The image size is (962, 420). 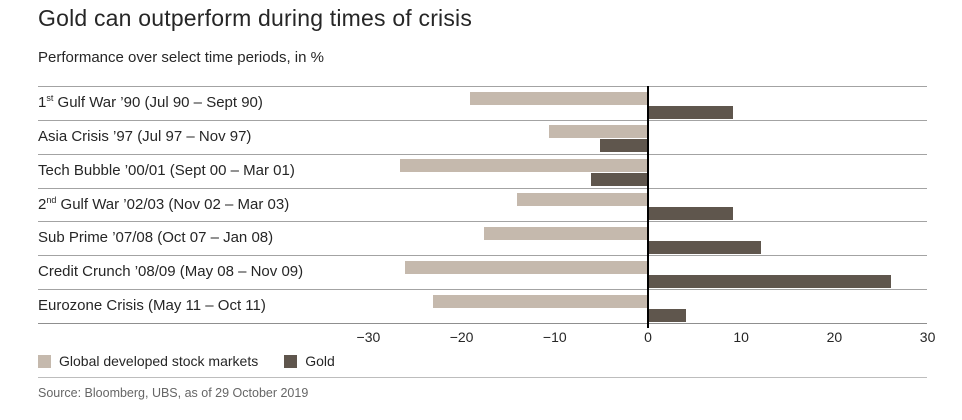 What do you see at coordinates (648, 207) in the screenshot?
I see `zero-baseline` at bounding box center [648, 207].